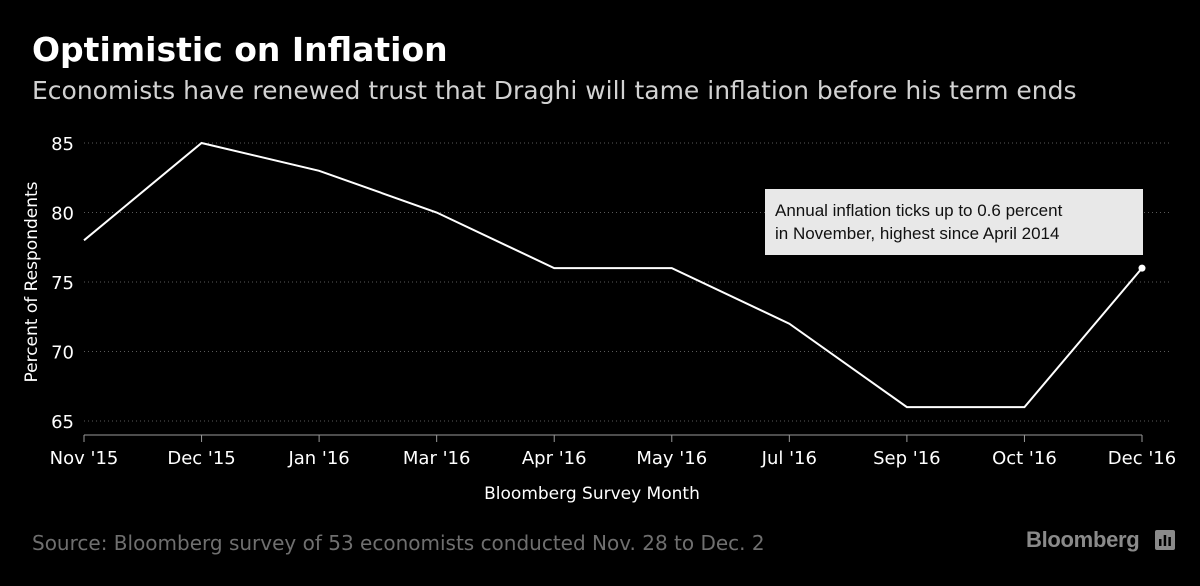 The width and height of the screenshot is (1200, 586). Describe the element at coordinates (917, 233) in the screenshot. I see `annotation-line-2: in November, highest since April 2014` at that location.